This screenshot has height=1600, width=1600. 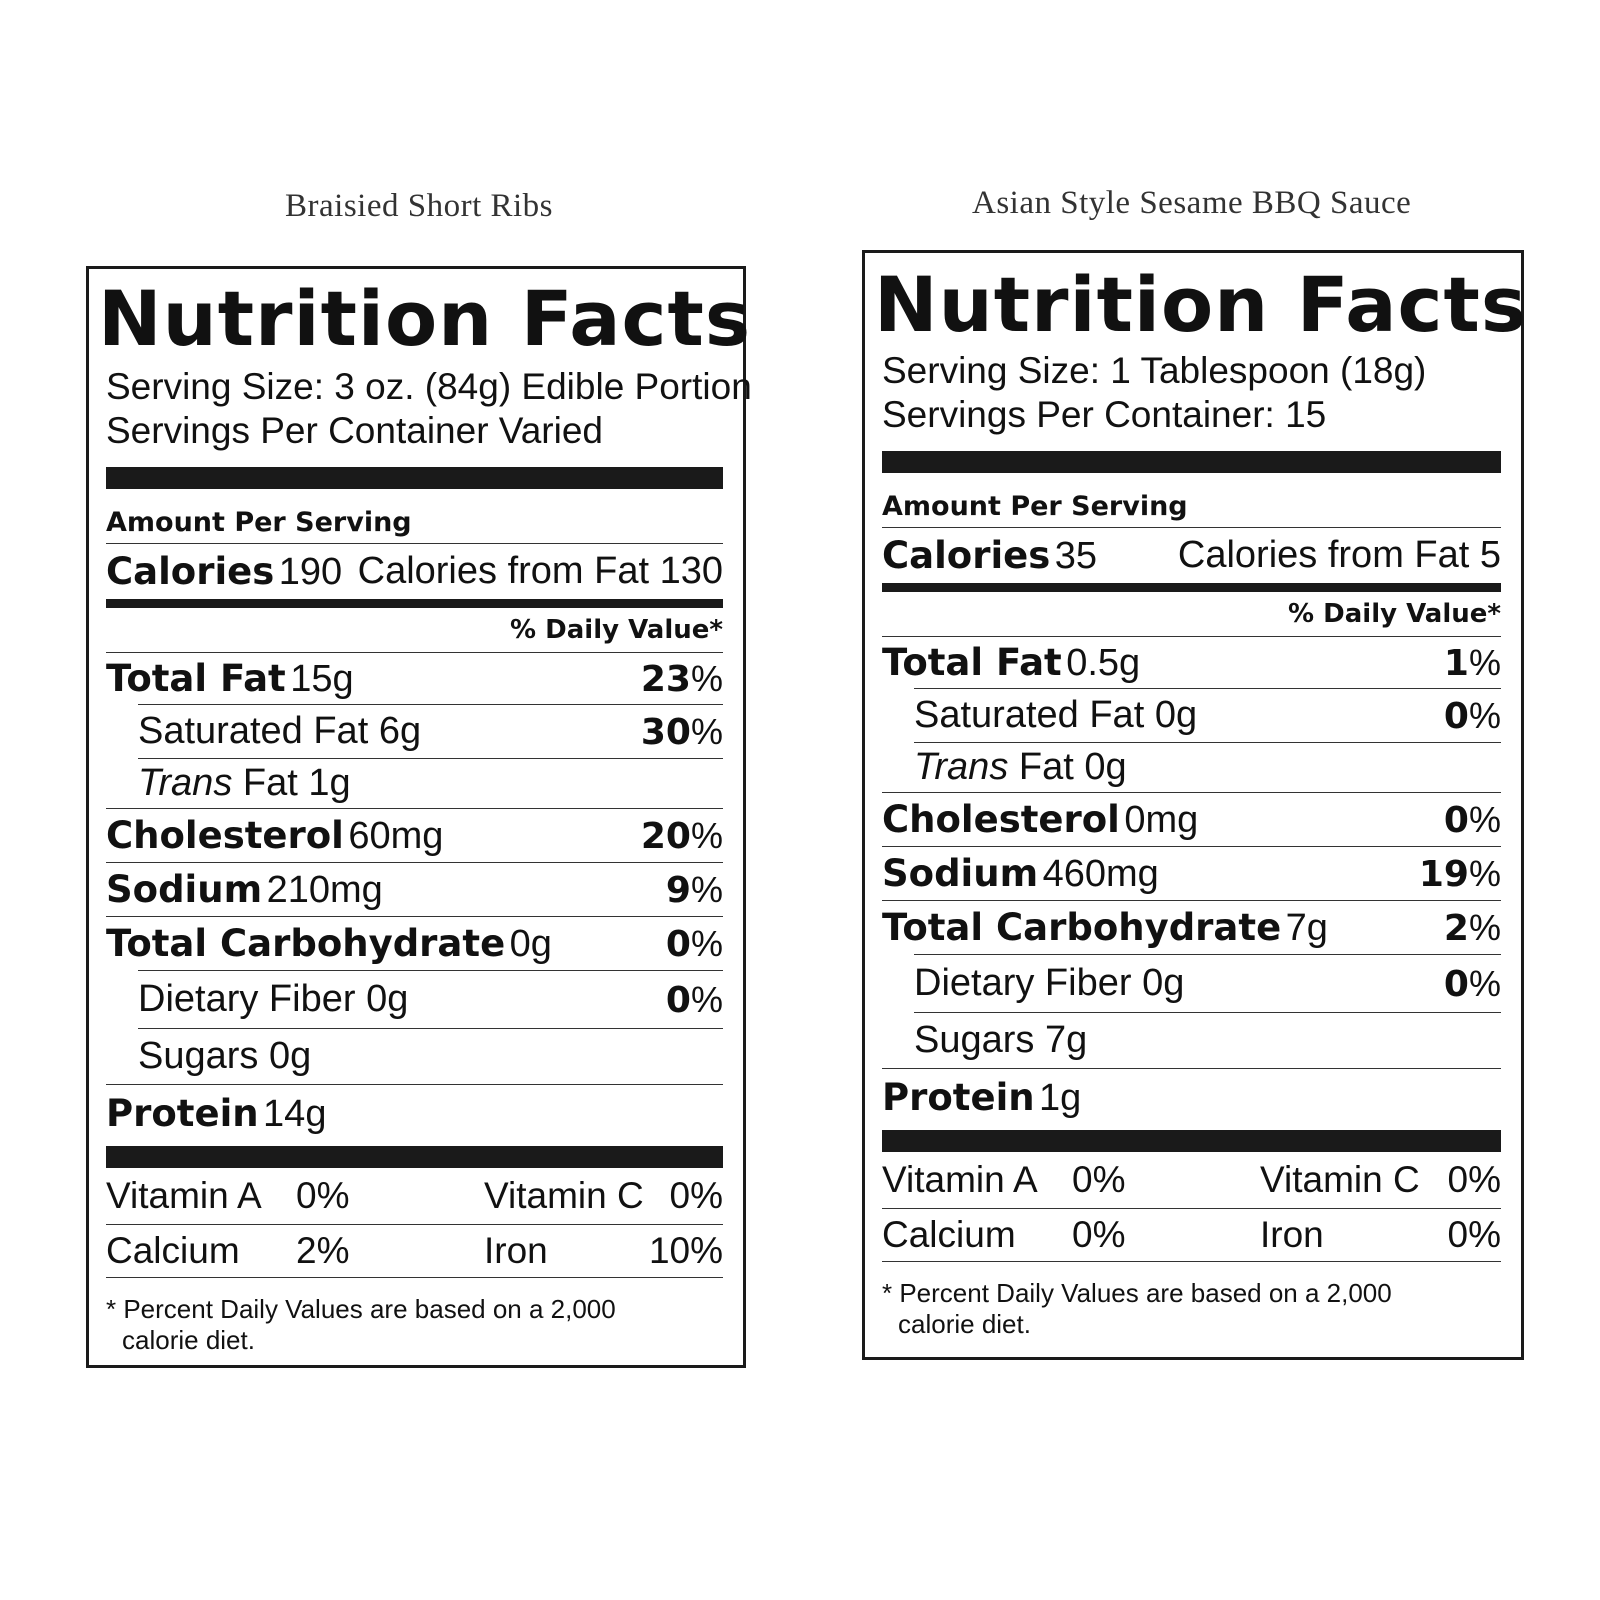 I want to click on nutrient-amount: 14g, so click(x=295, y=1113).